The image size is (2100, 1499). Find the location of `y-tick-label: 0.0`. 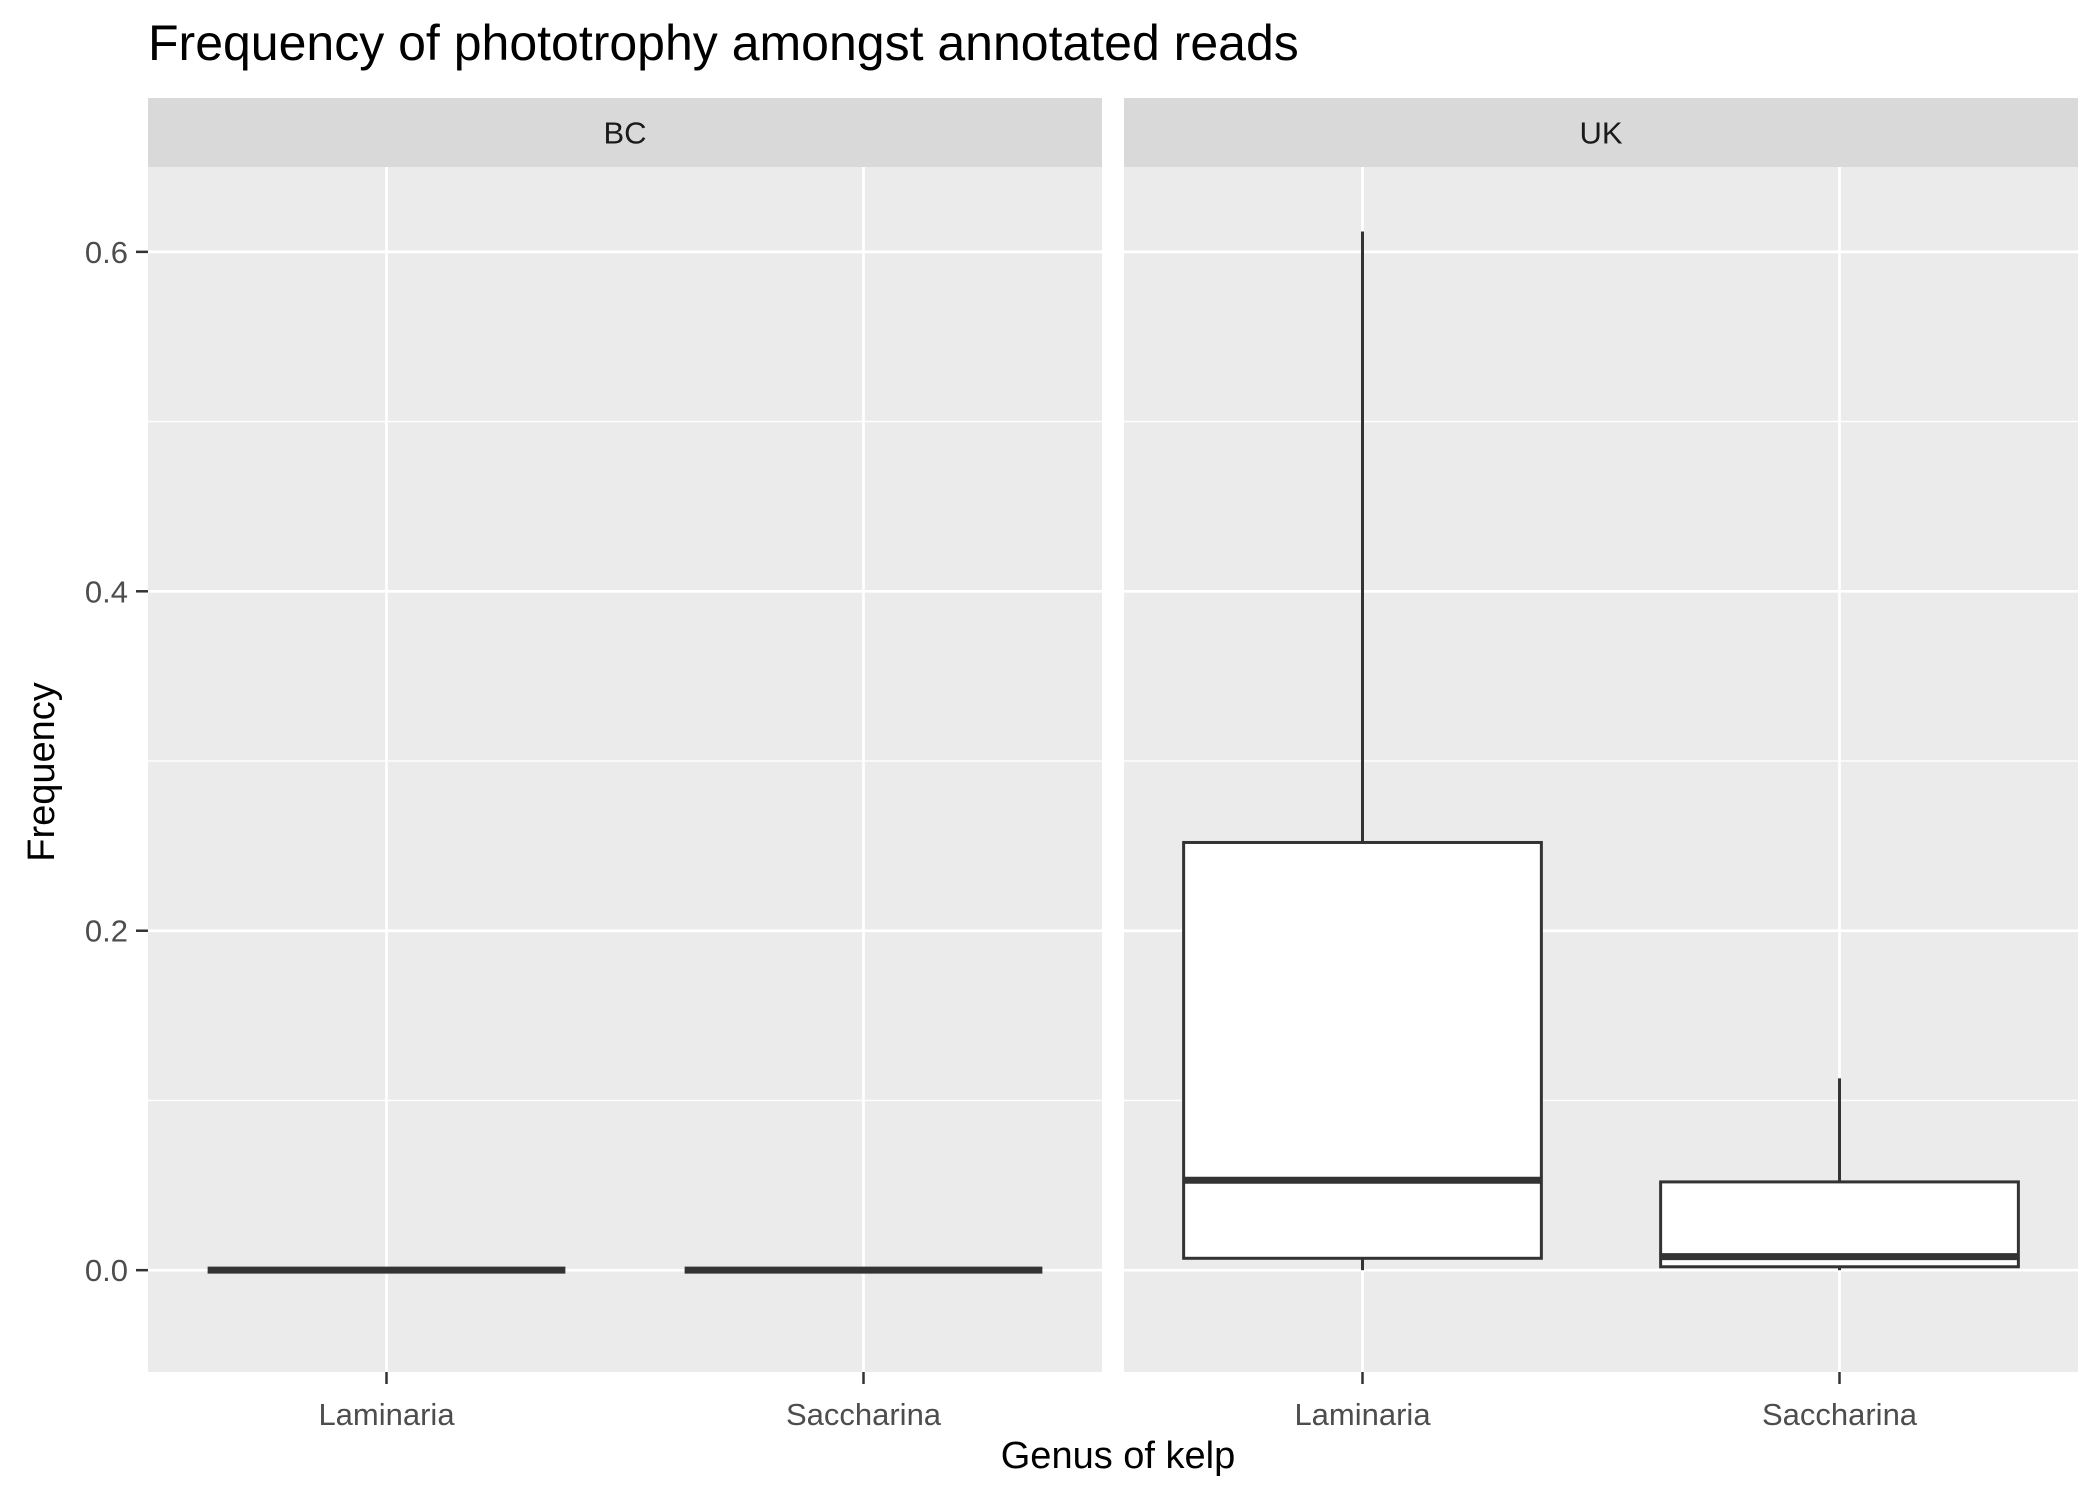

y-tick-label: 0.0 is located at coordinates (106, 1270).